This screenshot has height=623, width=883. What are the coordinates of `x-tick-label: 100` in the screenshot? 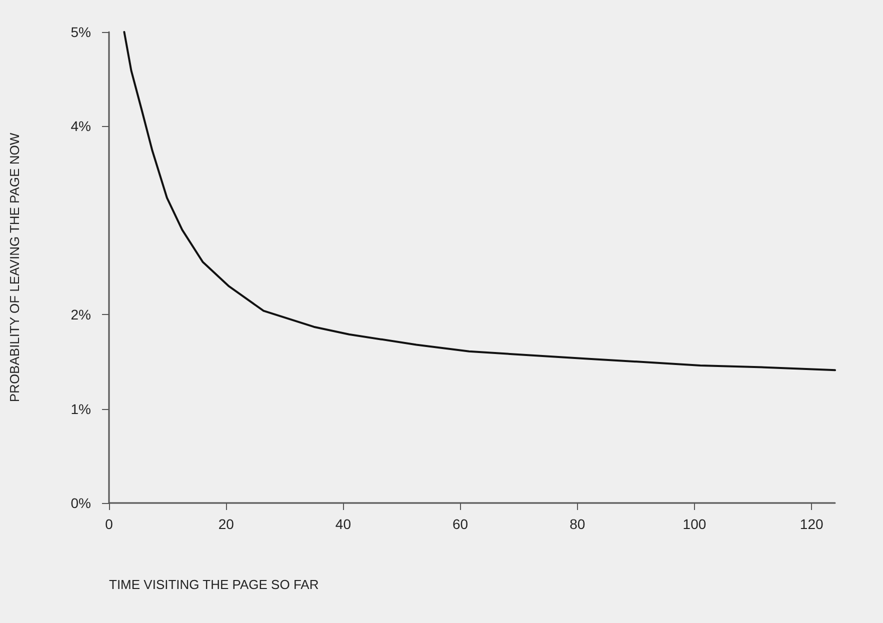 It's located at (694, 524).